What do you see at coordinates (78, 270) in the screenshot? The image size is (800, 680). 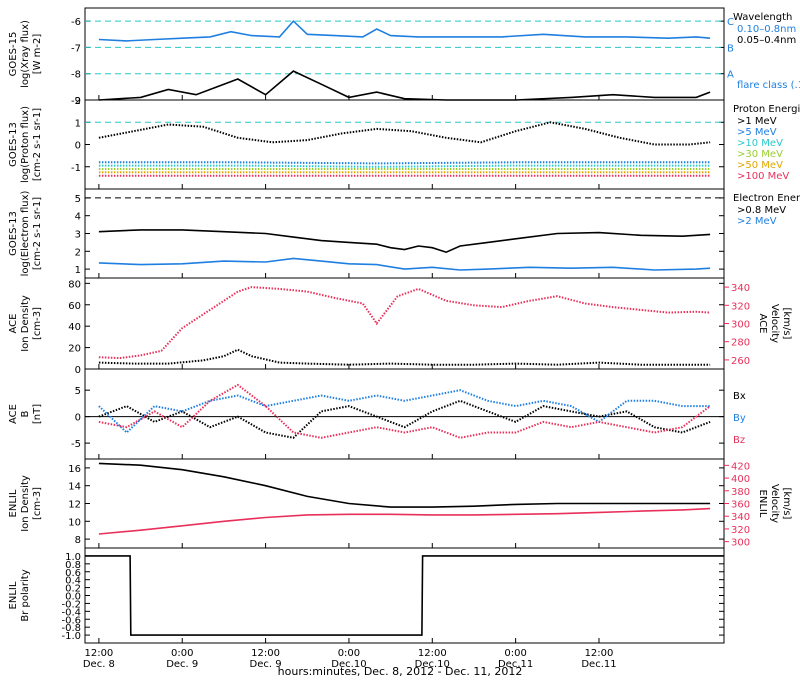 I see `y-tick-label: 1` at bounding box center [78, 270].